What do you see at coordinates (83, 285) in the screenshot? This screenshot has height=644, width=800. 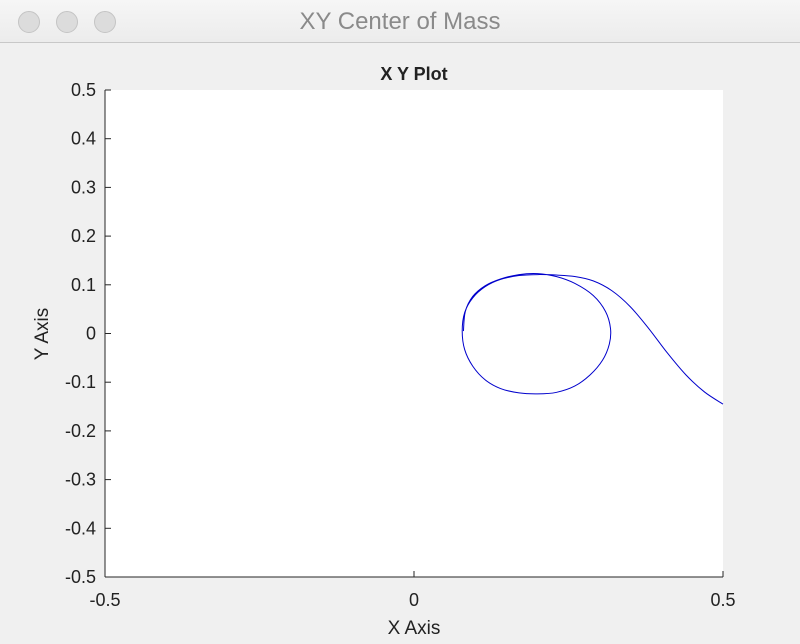 I see `y-tick-label: 0.1` at bounding box center [83, 285].